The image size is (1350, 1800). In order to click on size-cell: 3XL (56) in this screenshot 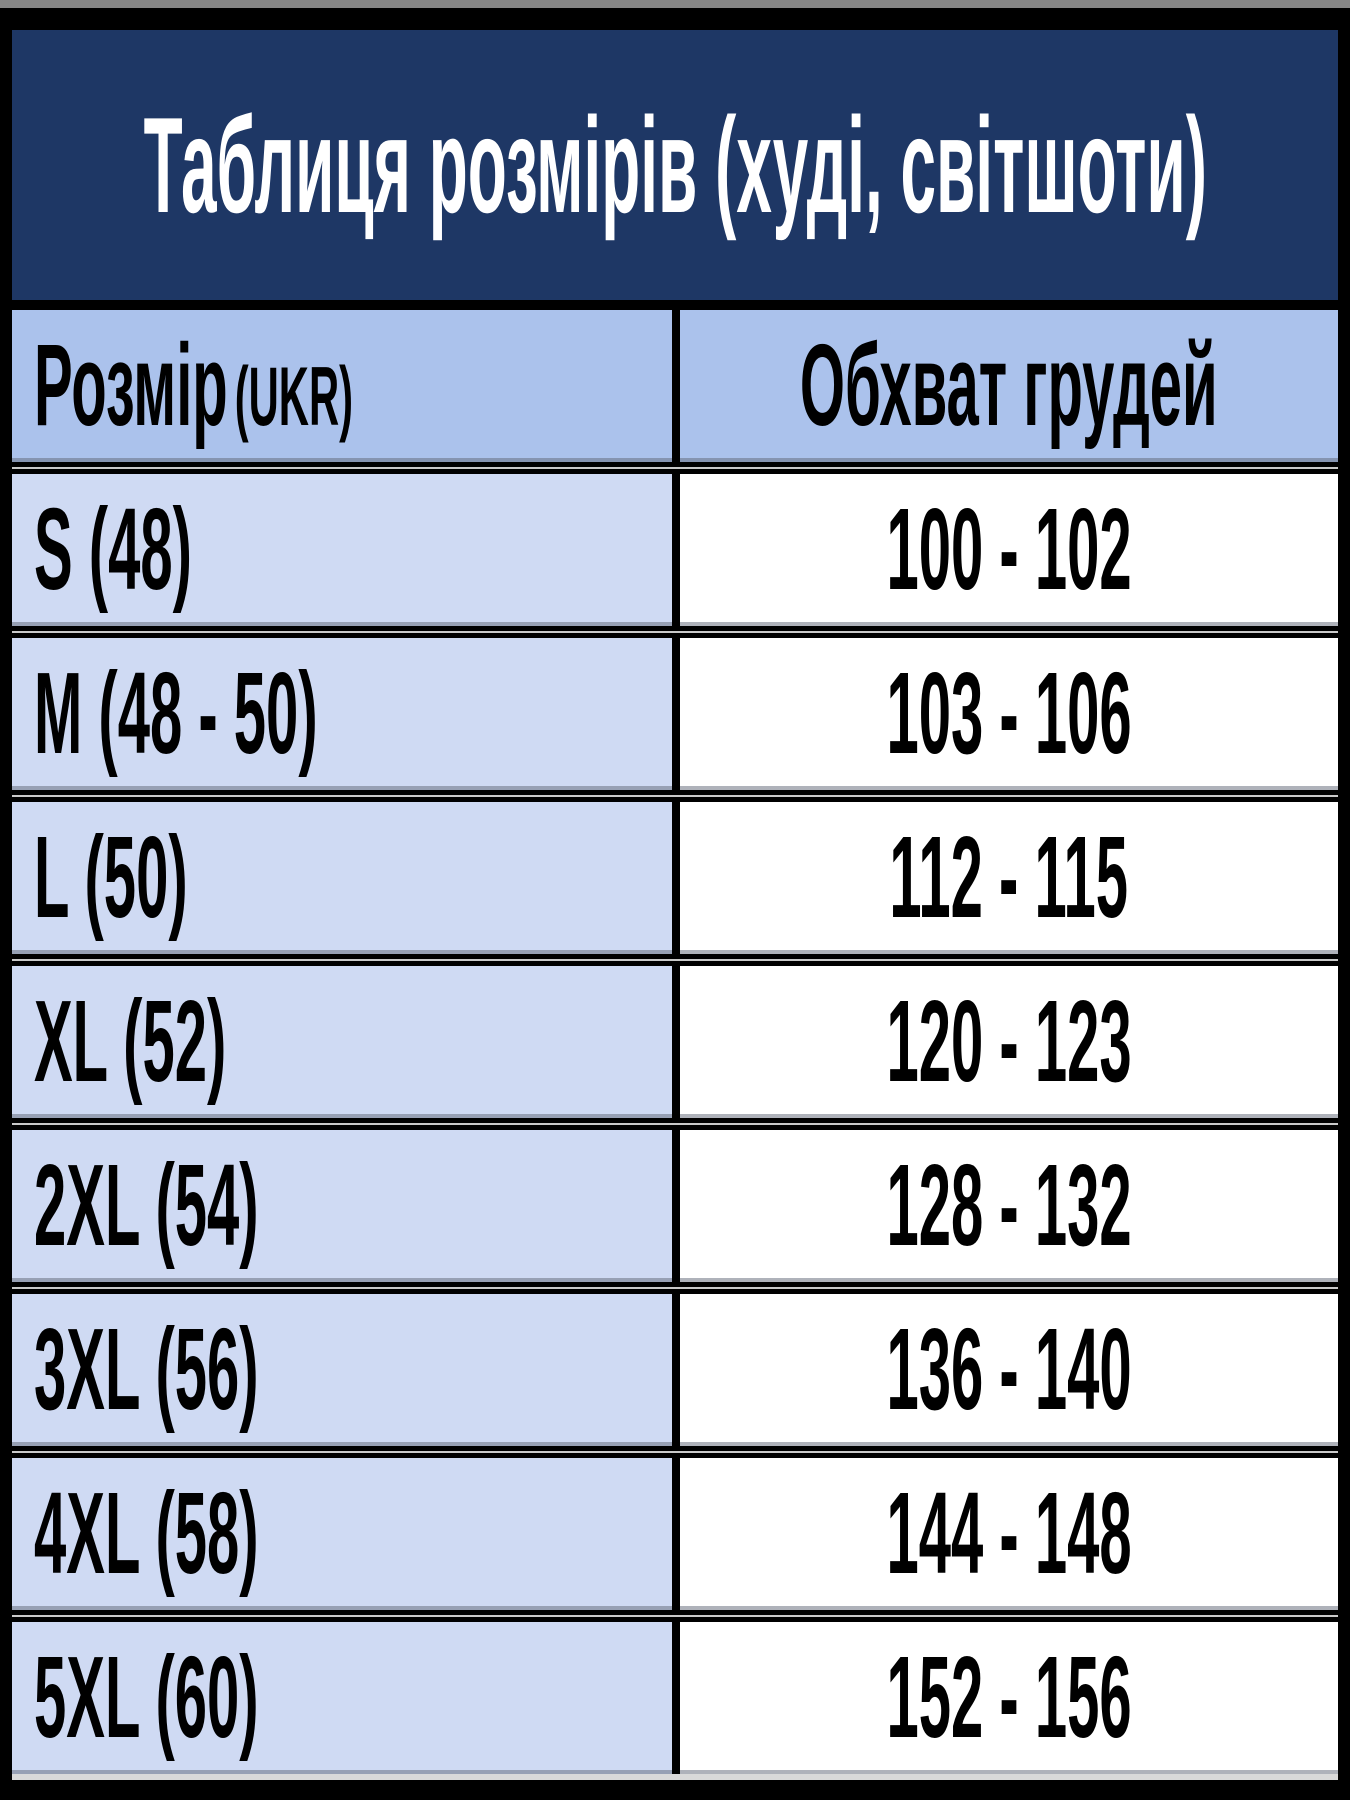, I will do `click(342, 1370)`.